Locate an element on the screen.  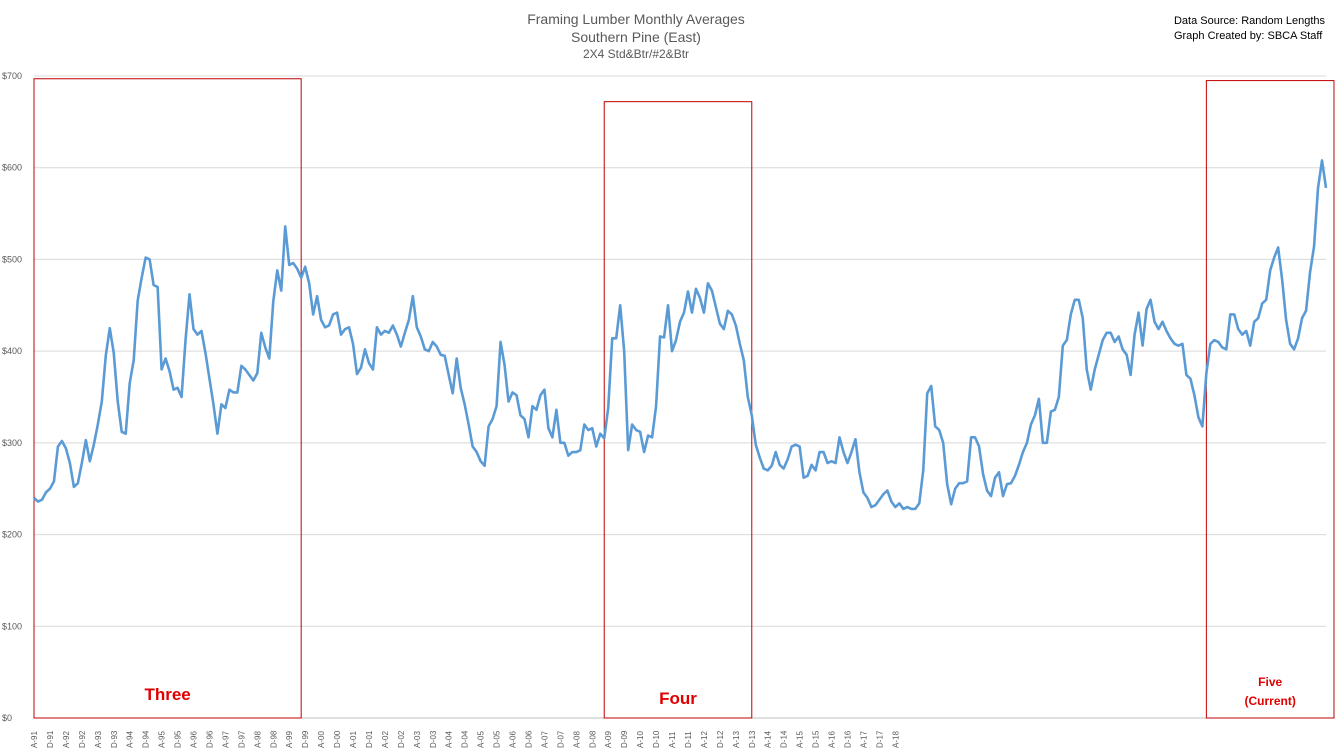
x-tick-label: A-95 is located at coordinates (162, 739).